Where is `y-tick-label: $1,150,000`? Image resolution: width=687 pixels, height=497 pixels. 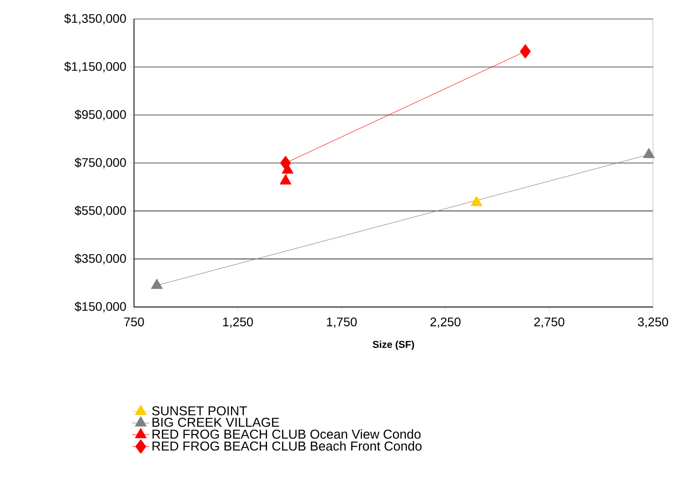 y-tick-label: $1,150,000 is located at coordinates (95, 67).